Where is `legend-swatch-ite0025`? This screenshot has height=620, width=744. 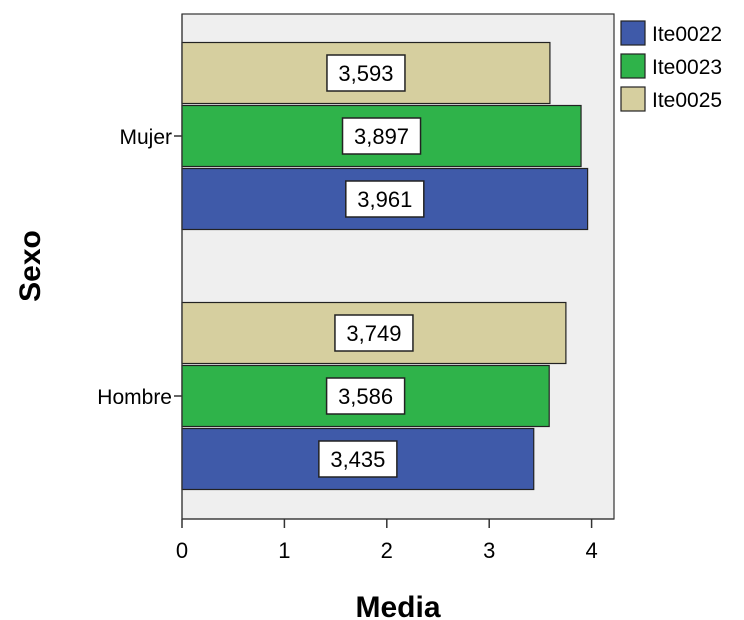 legend-swatch-ite0025 is located at coordinates (633, 99).